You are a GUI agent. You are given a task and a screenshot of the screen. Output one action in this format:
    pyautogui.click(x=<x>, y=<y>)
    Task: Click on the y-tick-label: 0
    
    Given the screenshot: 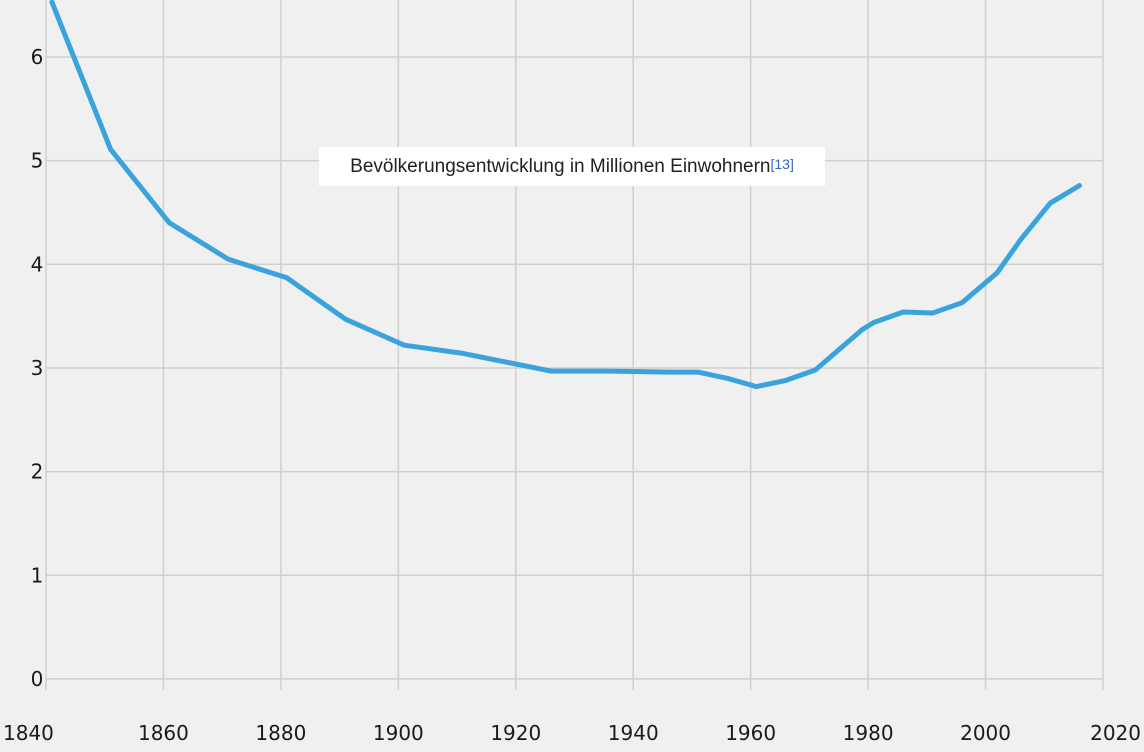 What is the action you would take?
    pyautogui.click(x=37, y=679)
    